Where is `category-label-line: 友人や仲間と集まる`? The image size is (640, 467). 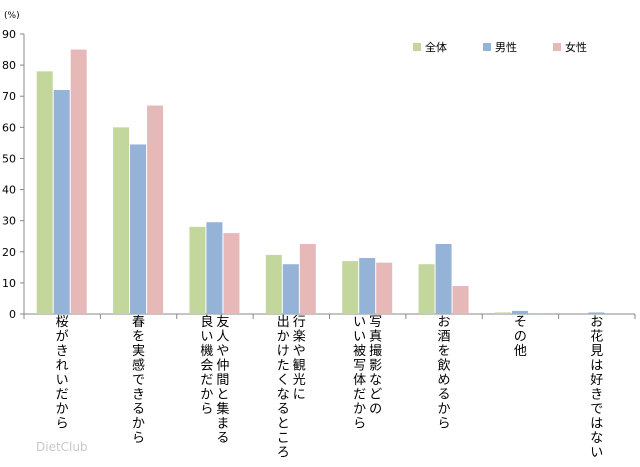 category-label-line: 友人や仲間と集まる is located at coordinates (222, 380).